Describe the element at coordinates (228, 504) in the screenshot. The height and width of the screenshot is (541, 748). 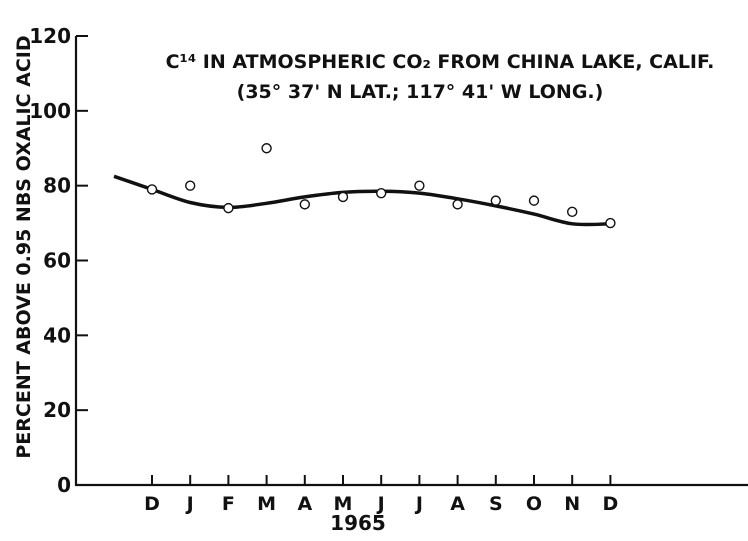
I see `x-tick-label: F` at that location.